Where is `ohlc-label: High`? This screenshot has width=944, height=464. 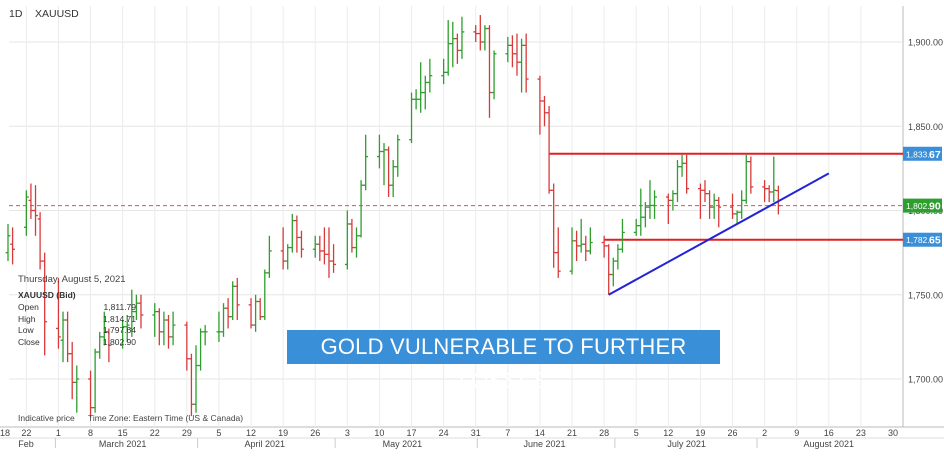
ohlc-label: High is located at coordinates (27, 318).